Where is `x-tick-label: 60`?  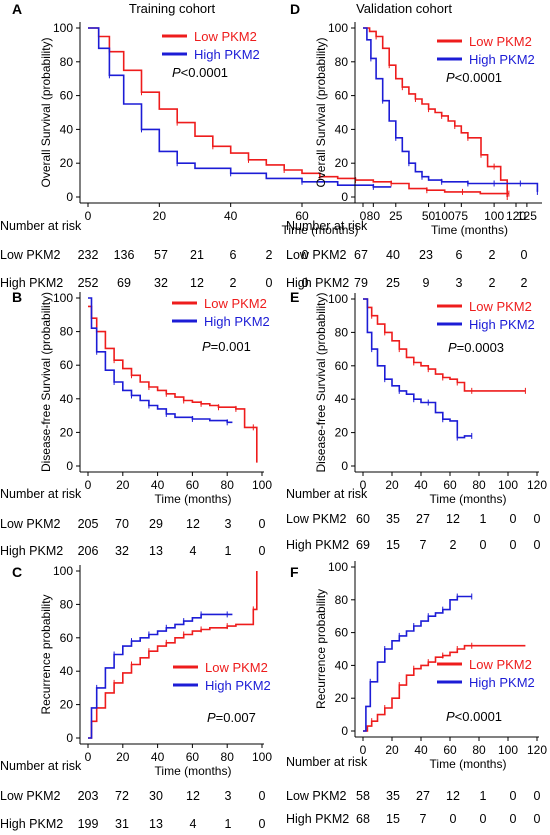 x-tick-label: 60 is located at coordinates (450, 750).